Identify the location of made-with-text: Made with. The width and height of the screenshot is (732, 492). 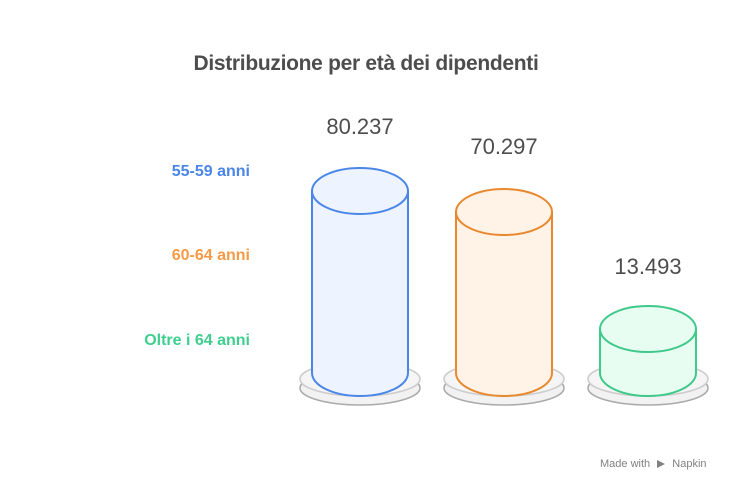
(625, 464).